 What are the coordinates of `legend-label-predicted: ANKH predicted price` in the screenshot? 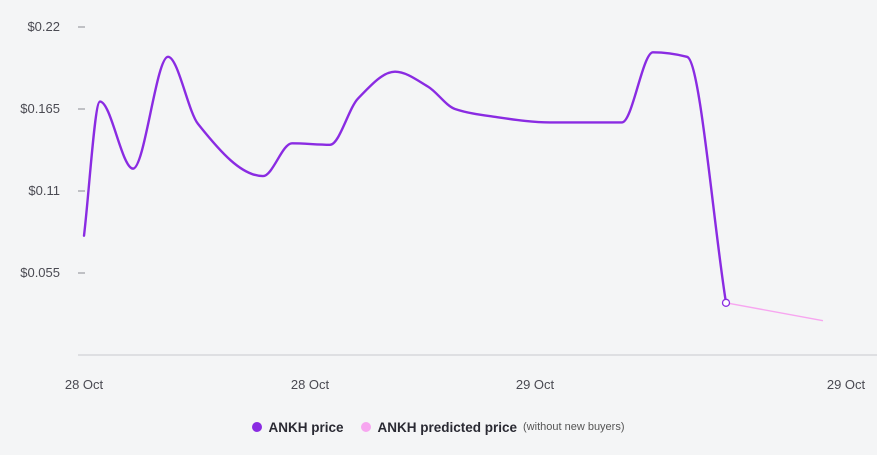 It's located at (447, 427).